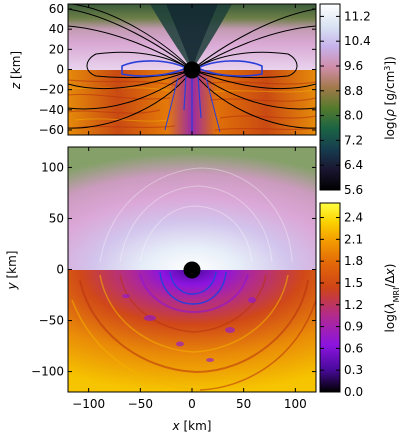 Image resolution: width=407 pixels, height=437 pixels. What do you see at coordinates (353, 116) in the screenshot?
I see `density-colorbar-tick-label: 8.0` at bounding box center [353, 116].